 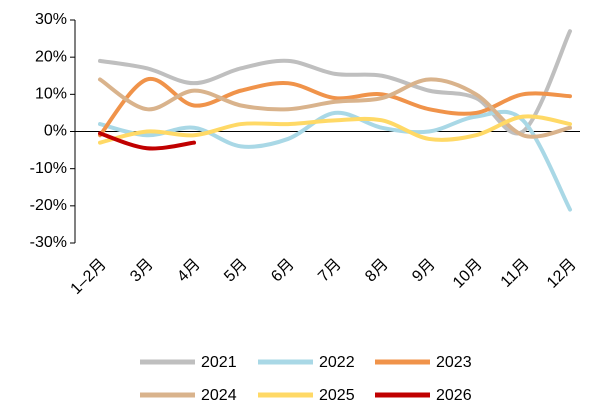 What do you see at coordinates (454, 362) in the screenshot?
I see `legend-label: 2023` at bounding box center [454, 362].